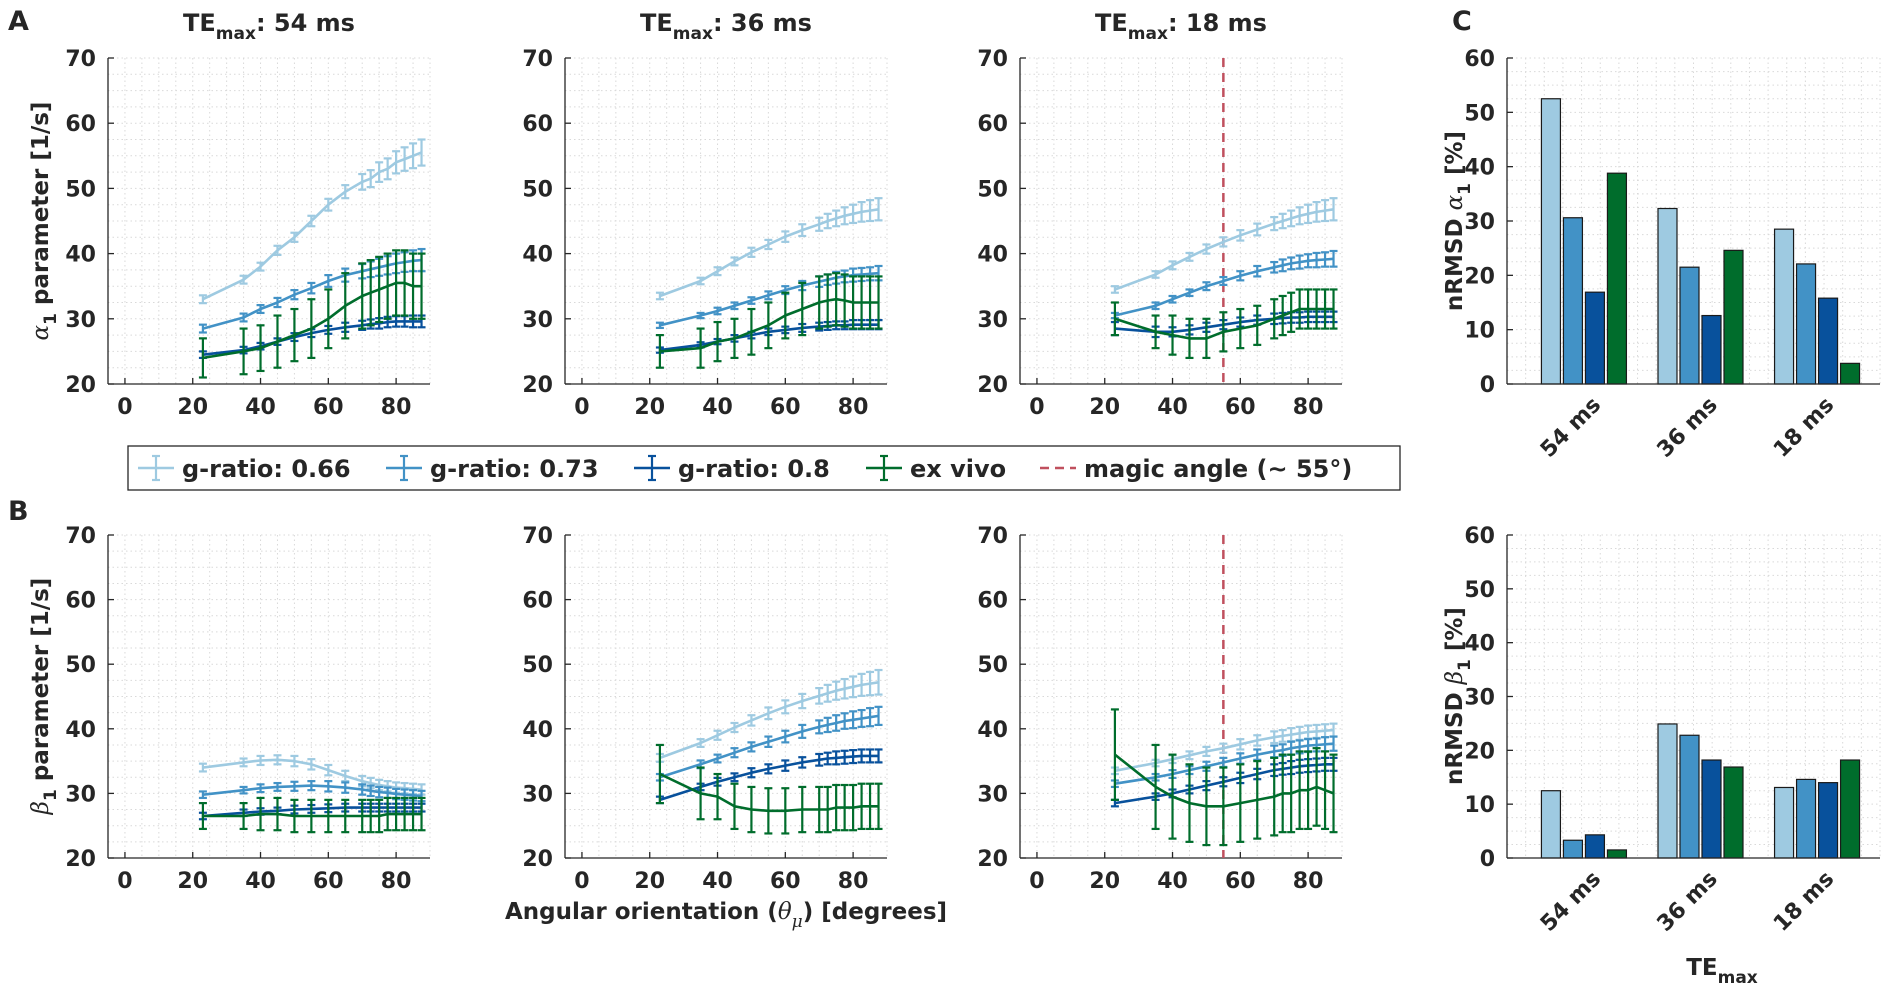 The height and width of the screenshot is (991, 1902). Describe the element at coordinates (1462, 21) in the screenshot. I see `panel-letter-c: C` at that location.